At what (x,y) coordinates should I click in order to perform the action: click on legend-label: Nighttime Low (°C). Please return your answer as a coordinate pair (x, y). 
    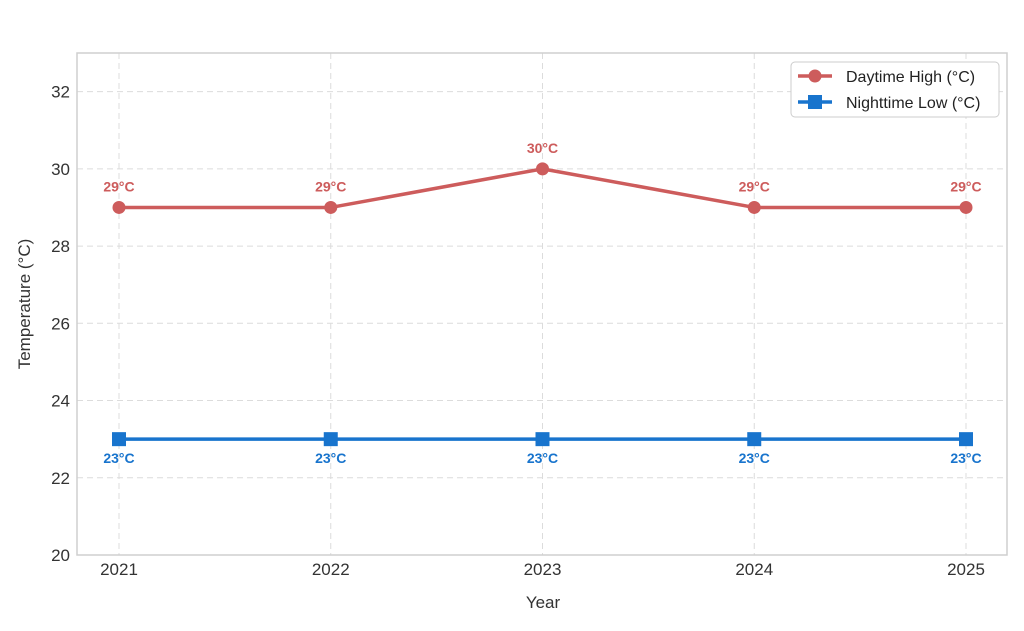
    Looking at the image, I should click on (913, 103).